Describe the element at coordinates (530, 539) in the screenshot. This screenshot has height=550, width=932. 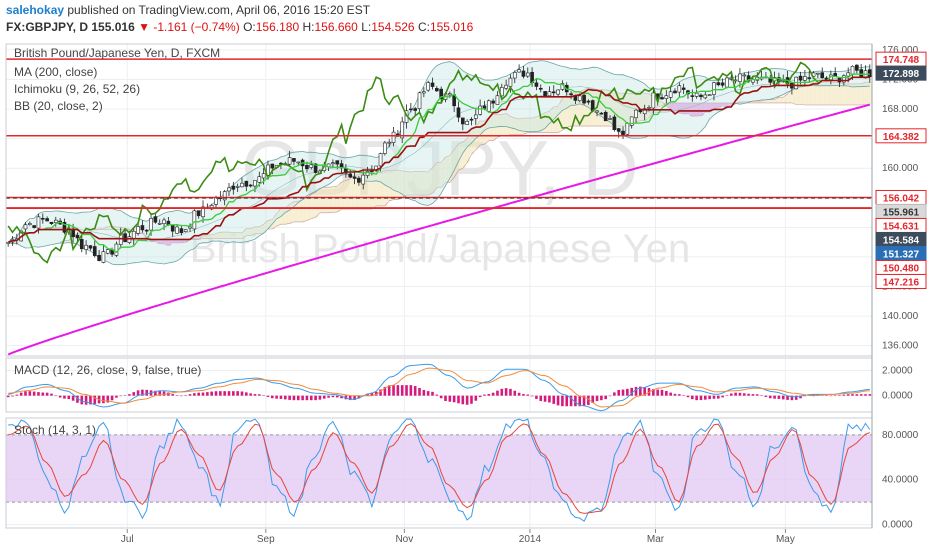
I see `time-tick-label: 2014` at that location.